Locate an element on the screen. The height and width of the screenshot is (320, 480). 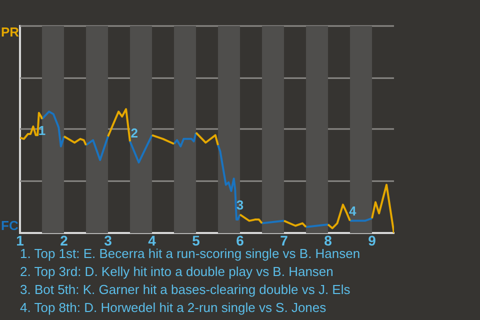
x-tick-label: 1 is located at coordinates (20, 240).